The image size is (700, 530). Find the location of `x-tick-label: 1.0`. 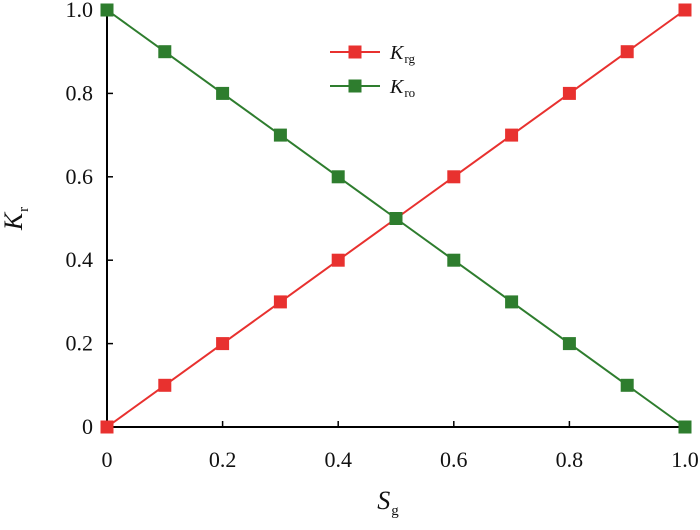

x-tick-label: 1.0 is located at coordinates (685, 459).